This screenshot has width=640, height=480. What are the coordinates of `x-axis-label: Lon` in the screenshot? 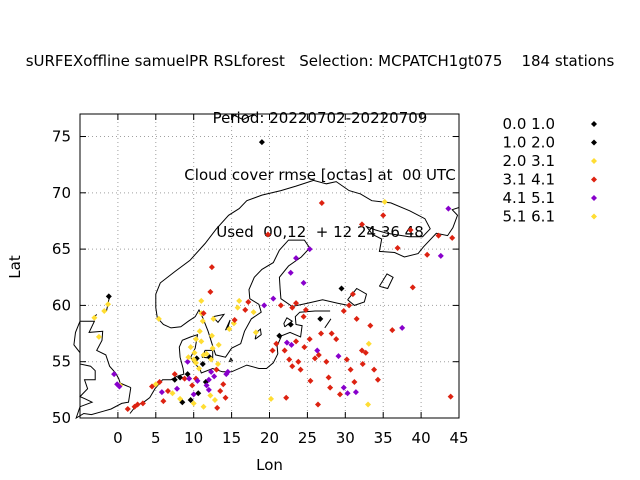 It's located at (269, 465).